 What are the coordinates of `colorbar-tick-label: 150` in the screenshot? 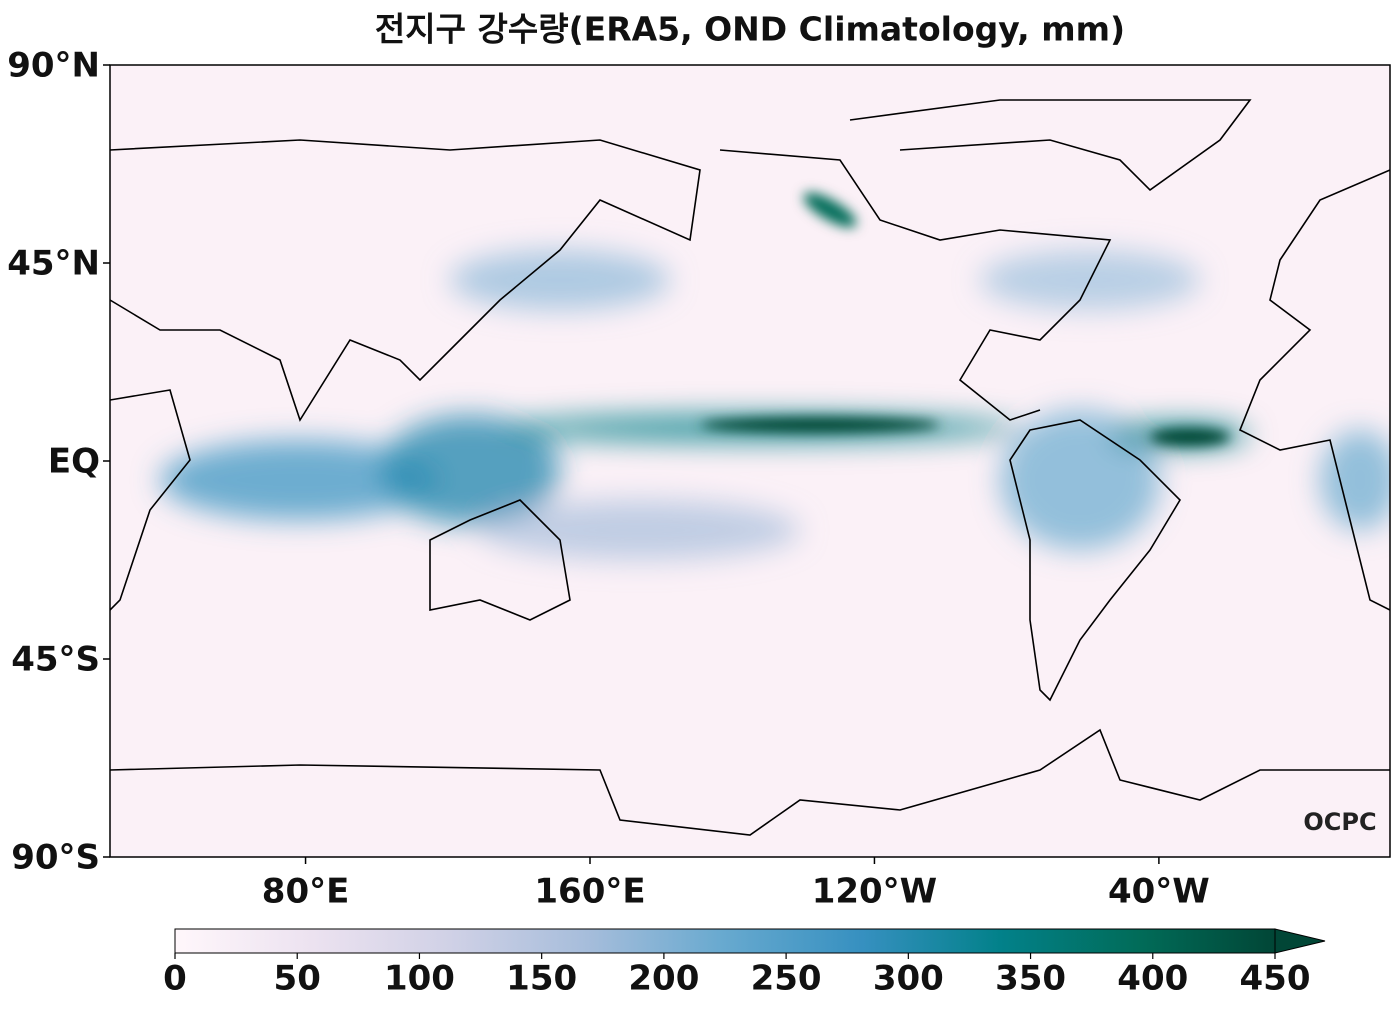 It's located at (541, 979).